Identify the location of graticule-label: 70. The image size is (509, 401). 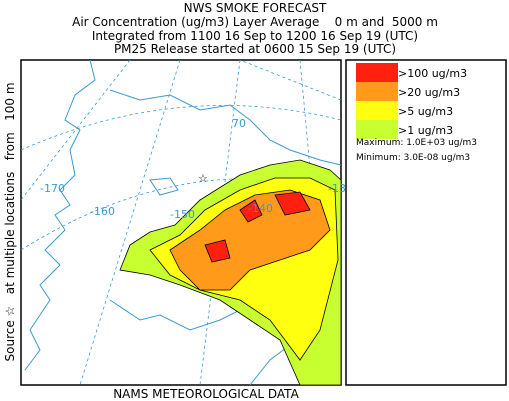
(239, 123).